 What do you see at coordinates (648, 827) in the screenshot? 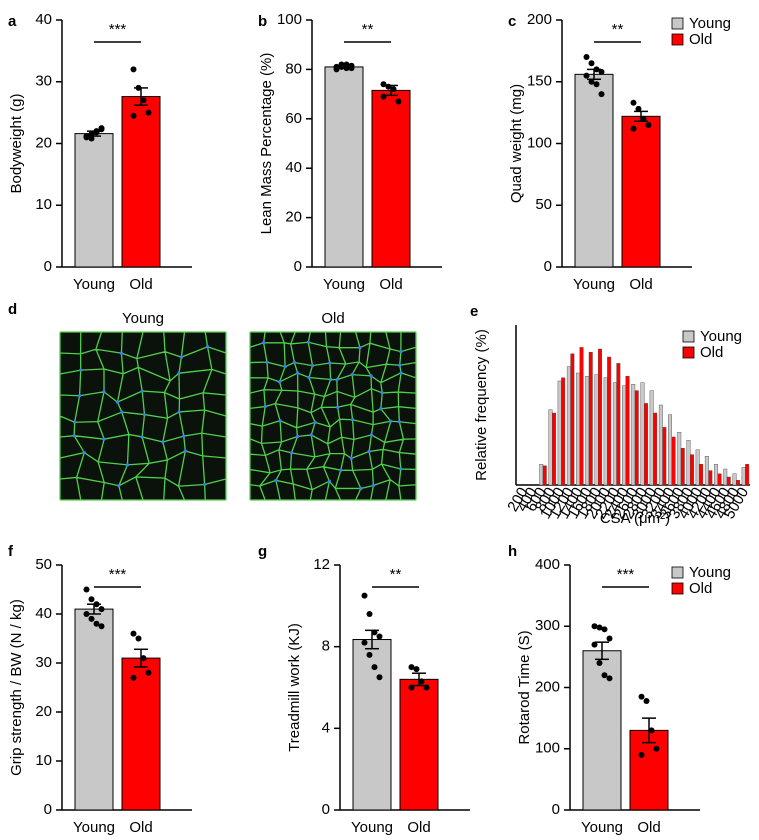
I see `x-tick-label: Old` at bounding box center [648, 827].